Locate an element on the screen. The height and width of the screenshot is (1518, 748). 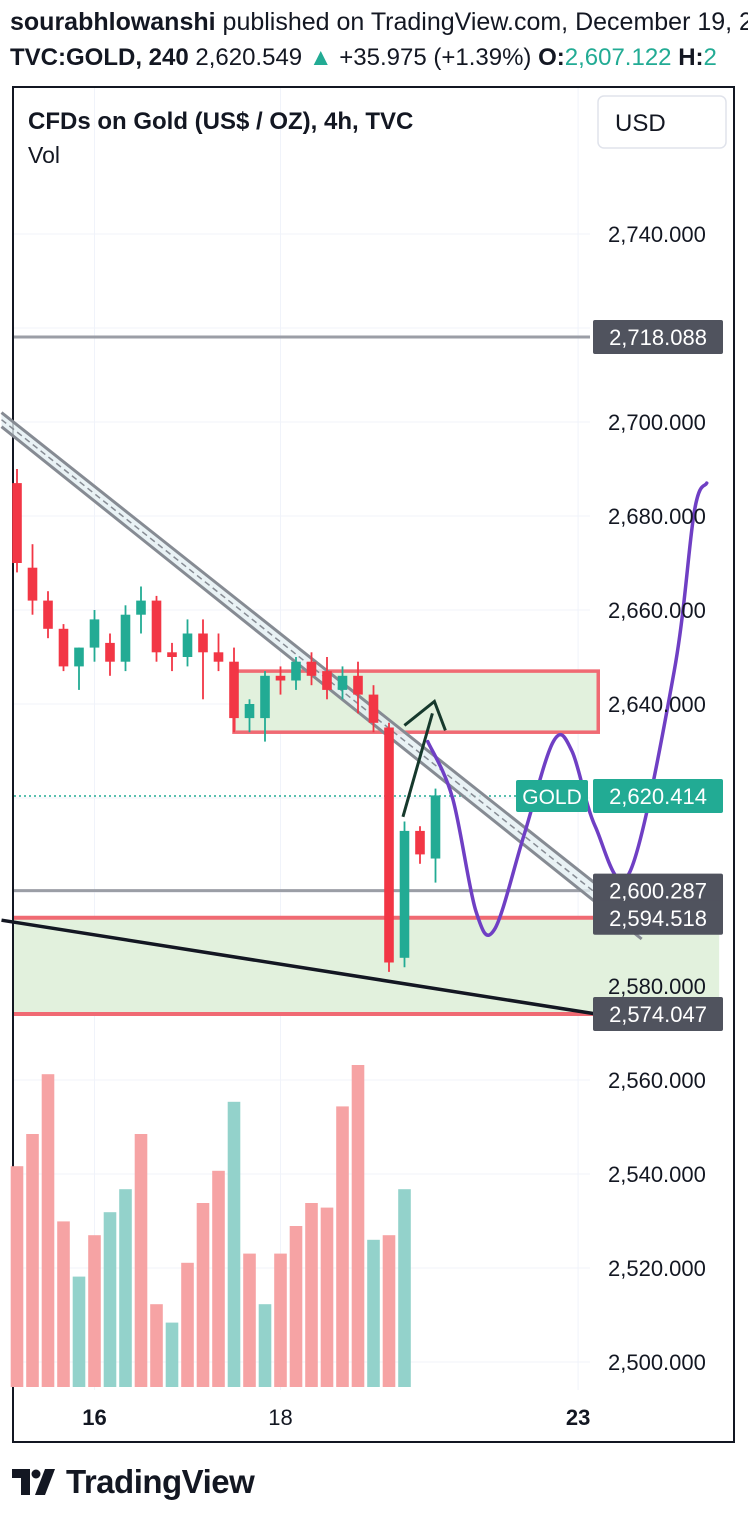
tradingview-brand: TradingView is located at coordinates (160, 1481).